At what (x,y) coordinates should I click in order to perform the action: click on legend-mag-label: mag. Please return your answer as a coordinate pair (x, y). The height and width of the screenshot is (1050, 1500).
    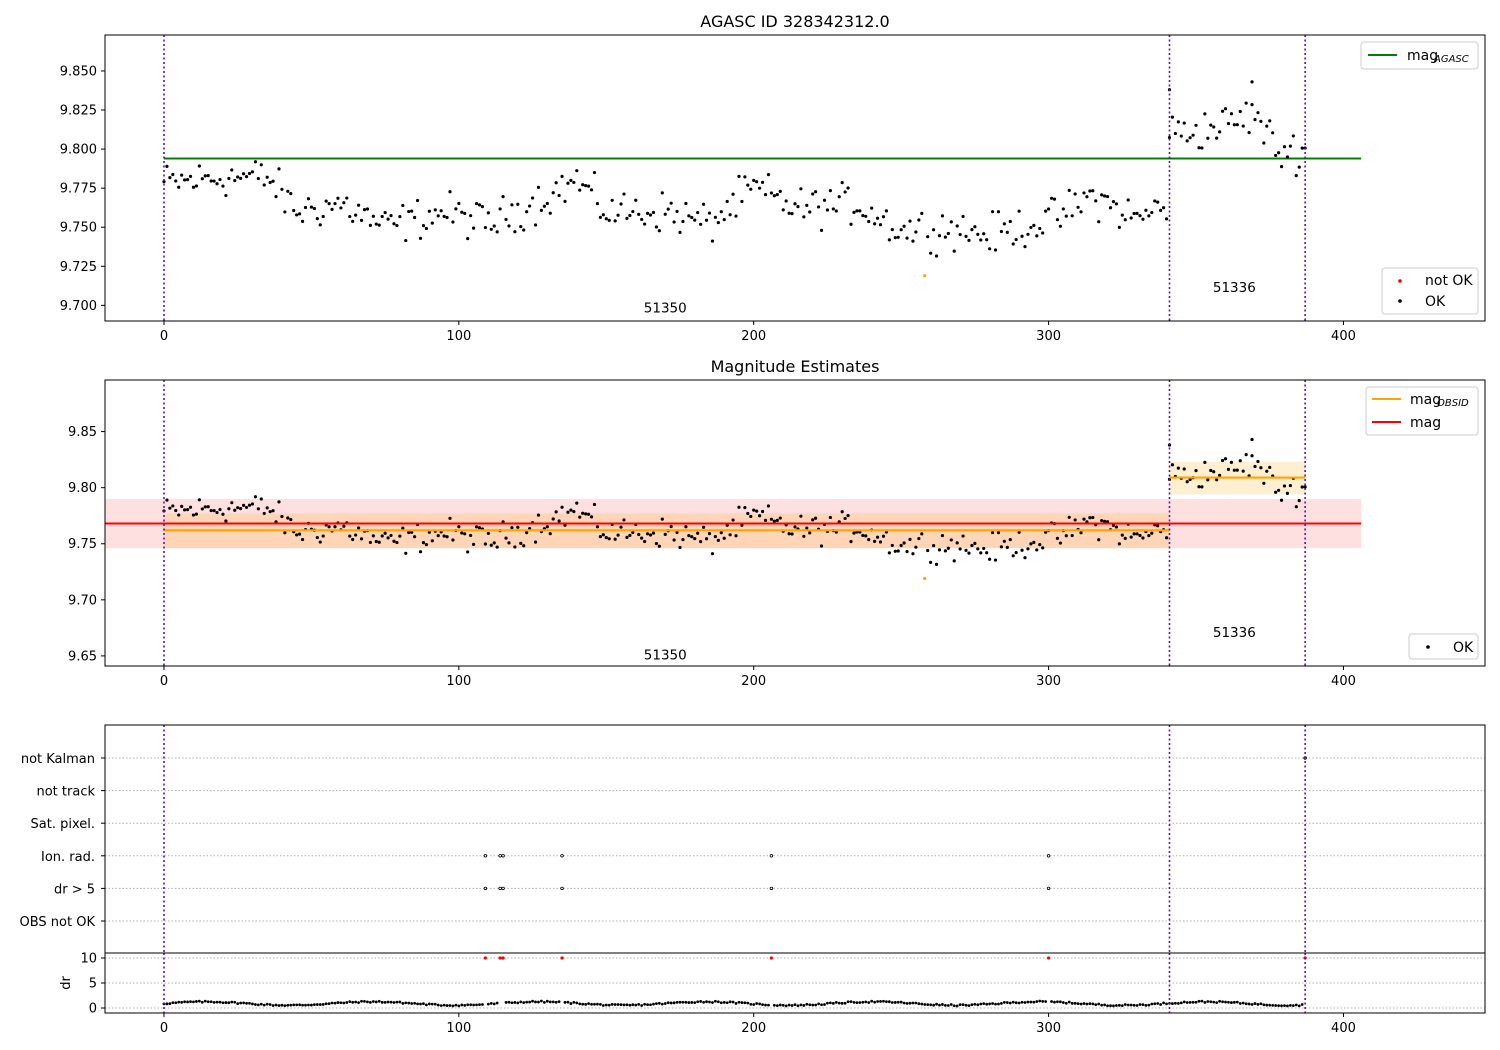
    Looking at the image, I should click on (1425, 423).